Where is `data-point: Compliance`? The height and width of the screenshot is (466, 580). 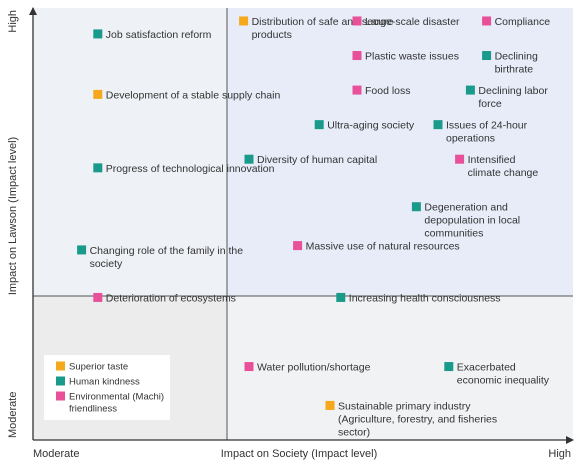
data-point: Compliance is located at coordinates (516, 22).